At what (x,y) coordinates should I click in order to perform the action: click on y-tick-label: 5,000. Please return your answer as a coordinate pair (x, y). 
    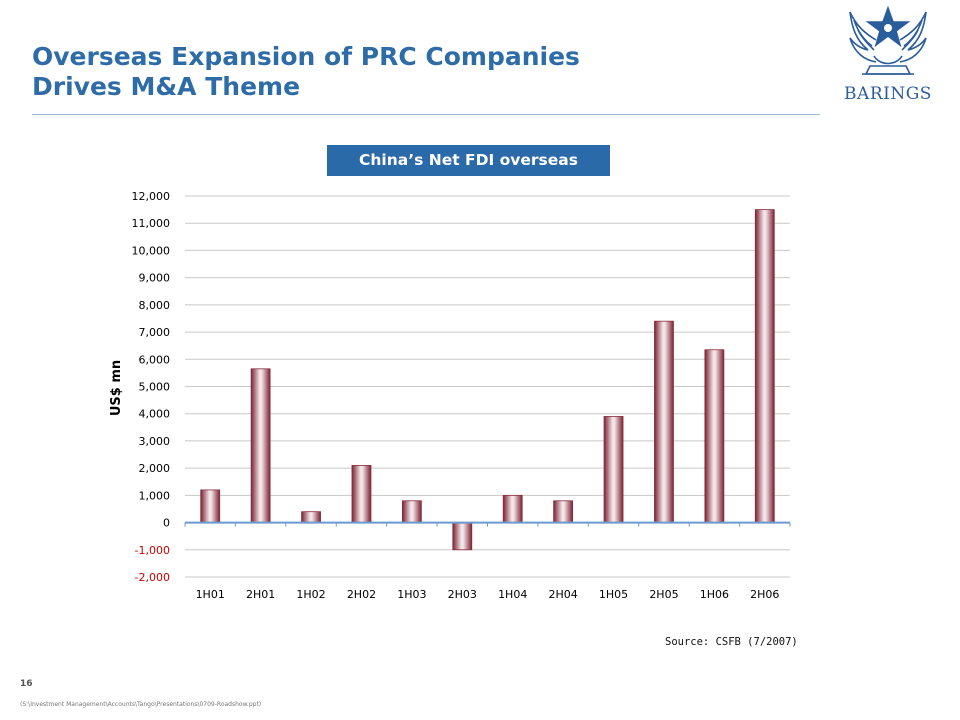
    Looking at the image, I should click on (155, 387).